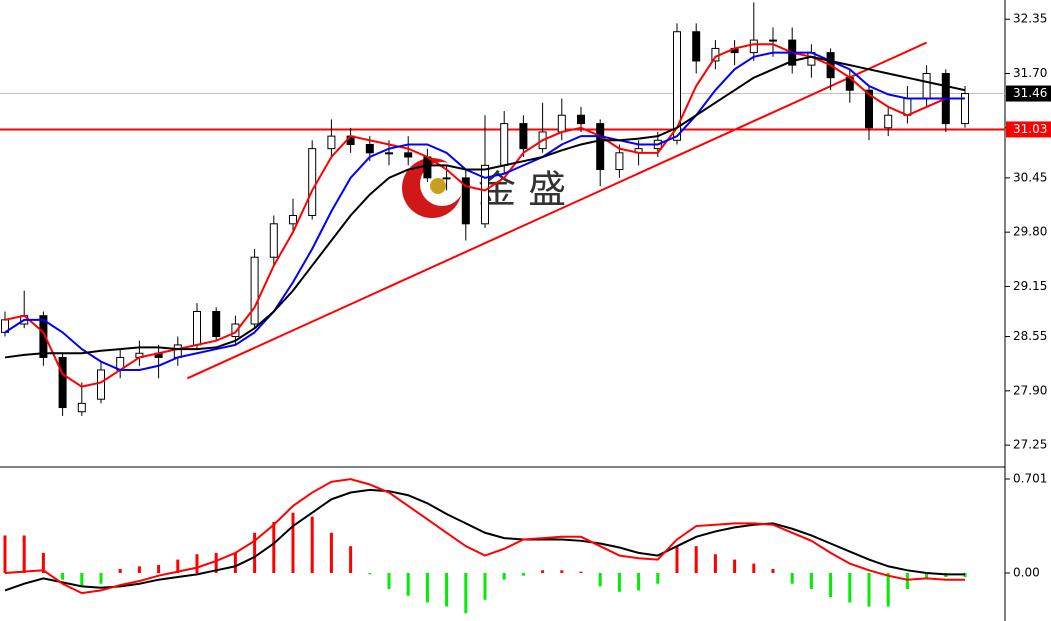 This screenshot has width=1051, height=621. What do you see at coordinates (1026, 572) in the screenshot?
I see `y-tick-label: 0.00` at bounding box center [1026, 572].